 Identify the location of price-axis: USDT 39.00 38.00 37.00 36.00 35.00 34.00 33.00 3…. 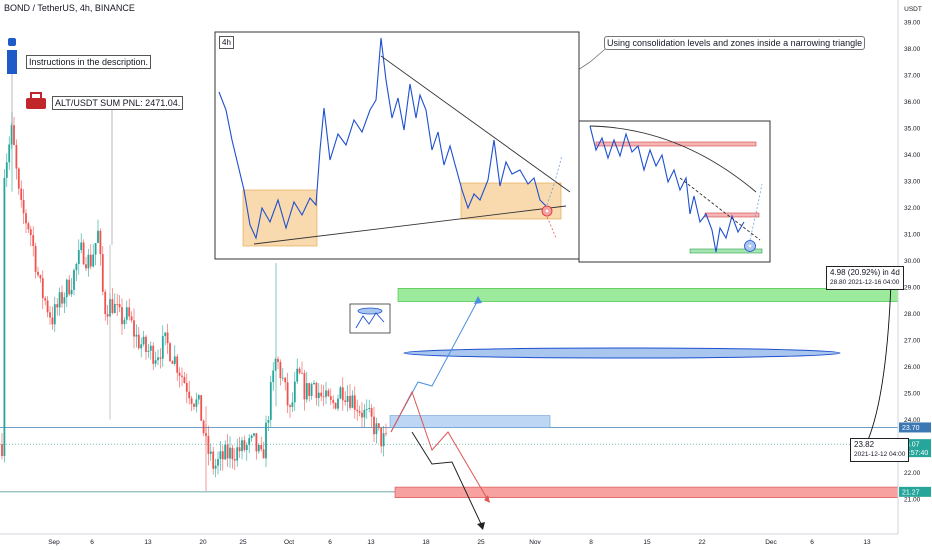
(914, 275).